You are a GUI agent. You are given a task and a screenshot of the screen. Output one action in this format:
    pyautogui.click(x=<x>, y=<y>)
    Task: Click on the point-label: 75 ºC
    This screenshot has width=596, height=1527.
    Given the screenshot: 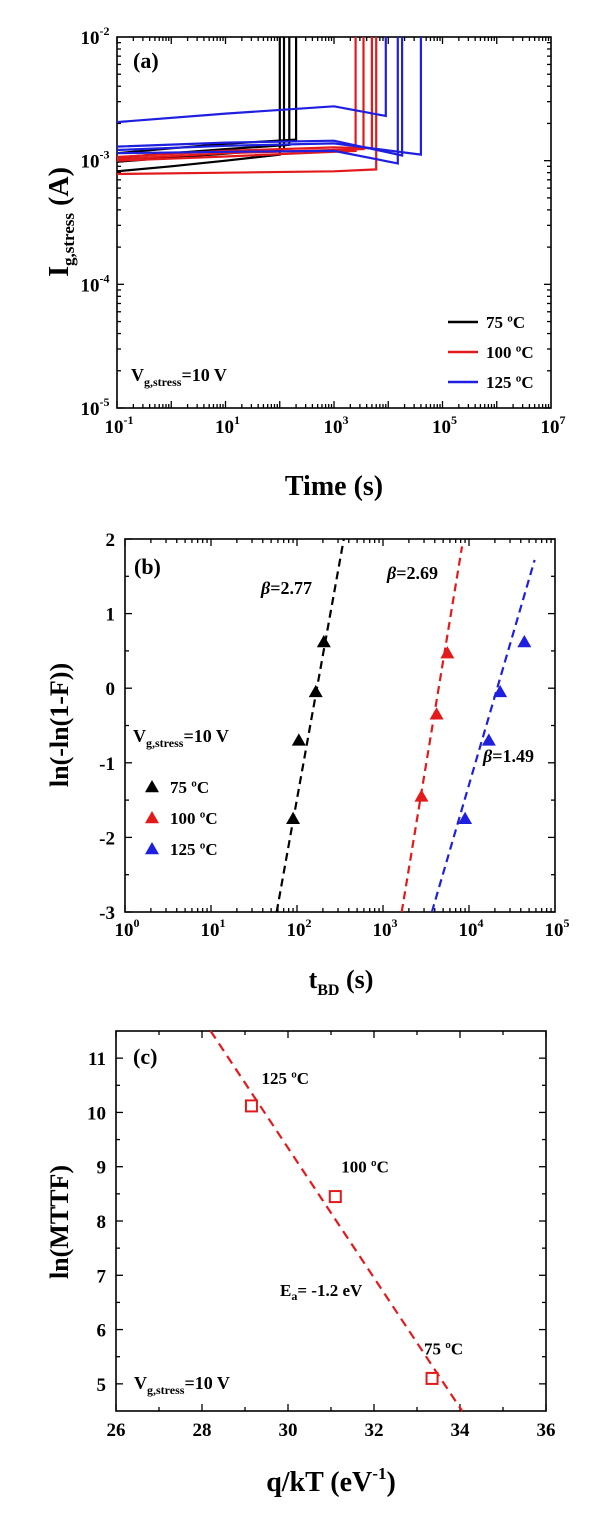 What is the action you would take?
    pyautogui.click(x=443, y=1348)
    